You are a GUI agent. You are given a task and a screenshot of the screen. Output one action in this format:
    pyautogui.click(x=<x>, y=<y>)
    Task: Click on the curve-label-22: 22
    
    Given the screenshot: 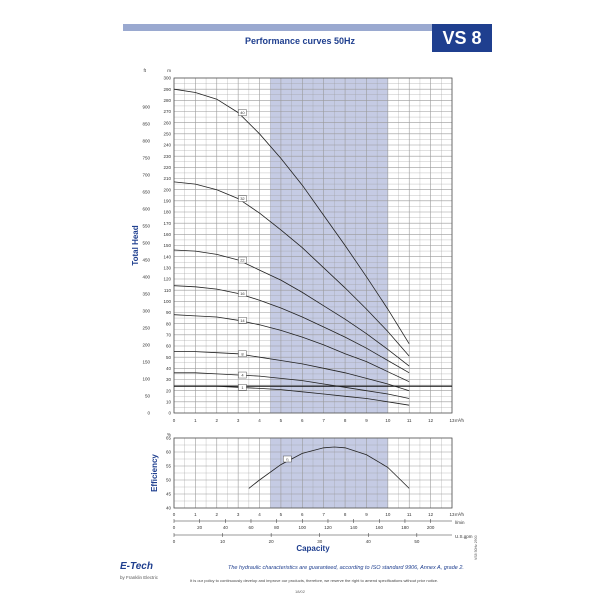 What is the action you would take?
    pyautogui.click(x=242, y=260)
    